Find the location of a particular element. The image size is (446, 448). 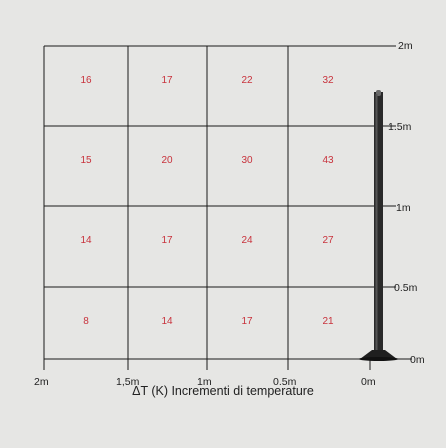

distance-label-0m: 0m is located at coordinates (368, 382).